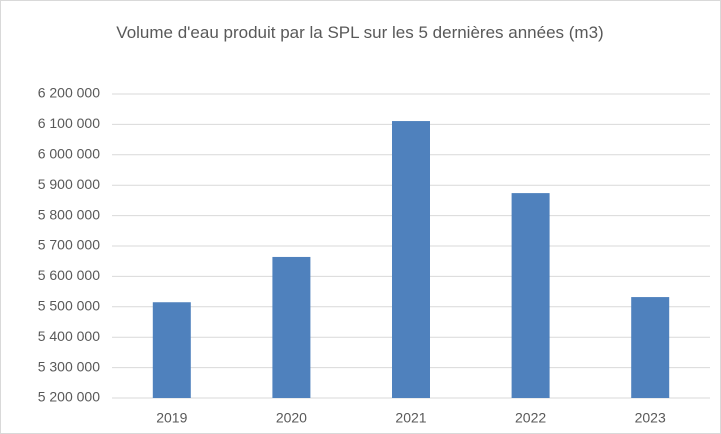 Image resolution: width=721 pixels, height=434 pixels. Describe the element at coordinates (650, 418) in the screenshot. I see `x-tick-label: 2023` at that location.